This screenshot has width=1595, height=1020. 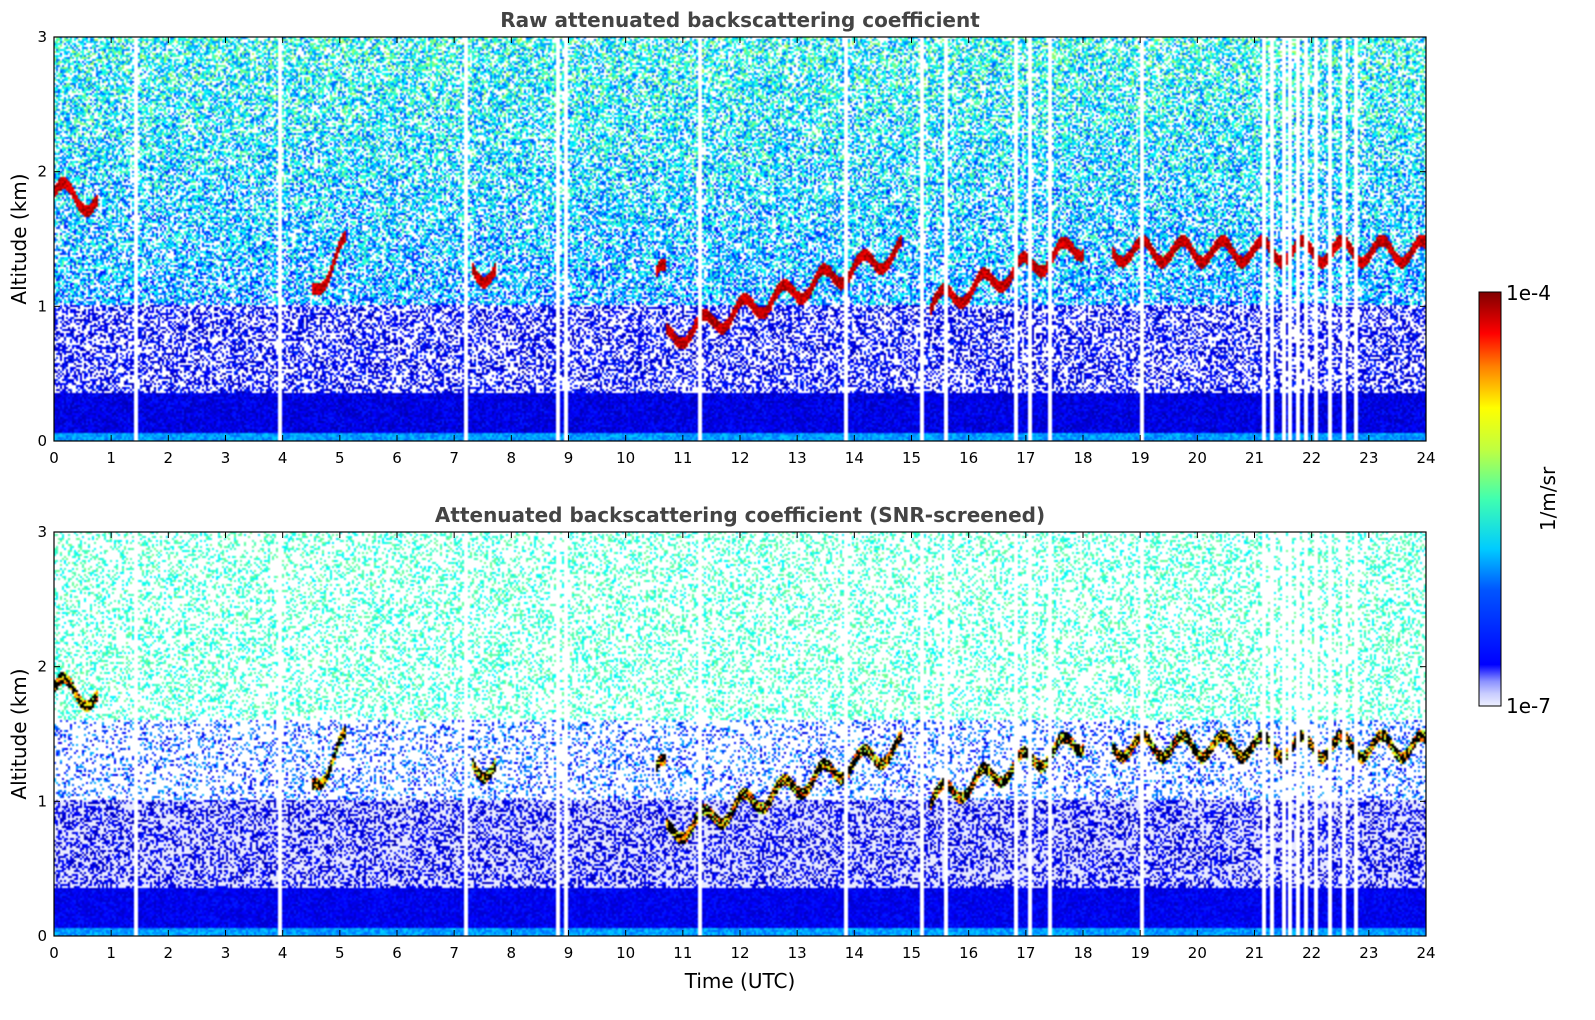 I want to click on colorbar-max-label: 1e-4, so click(x=1528, y=293).